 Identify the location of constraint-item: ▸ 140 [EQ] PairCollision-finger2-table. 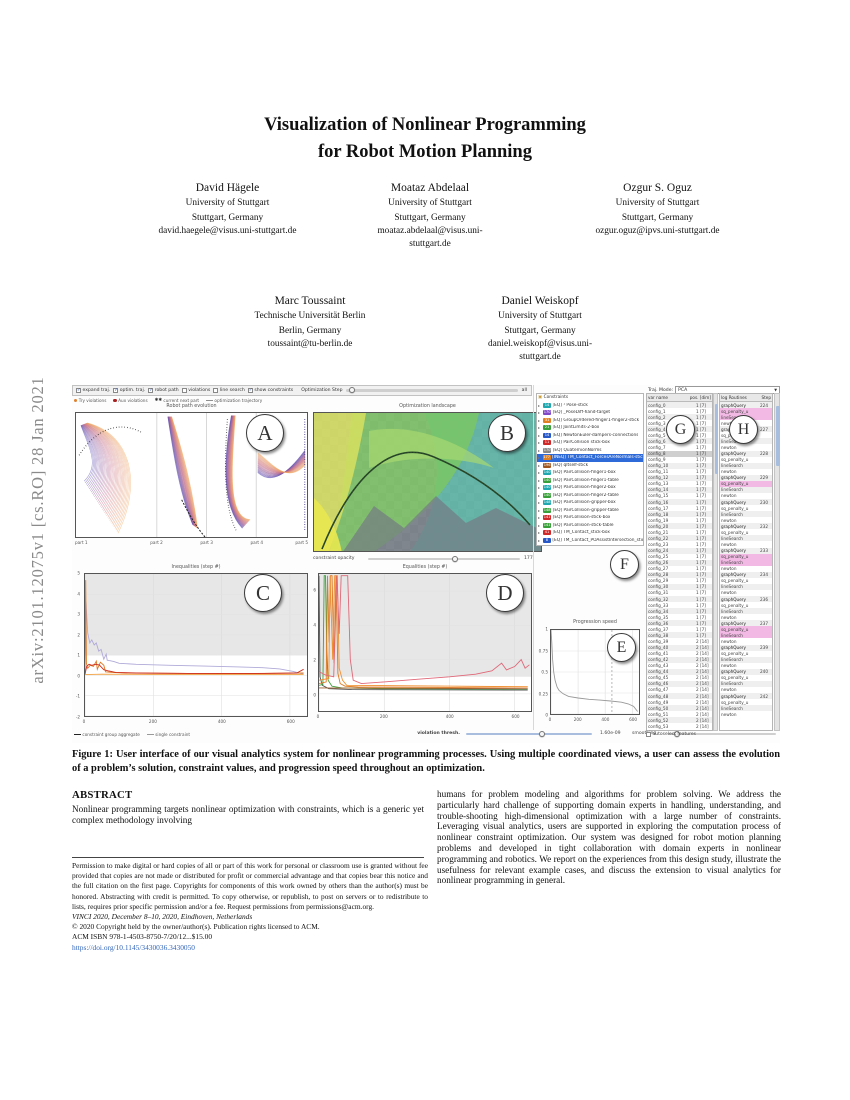
(590, 496).